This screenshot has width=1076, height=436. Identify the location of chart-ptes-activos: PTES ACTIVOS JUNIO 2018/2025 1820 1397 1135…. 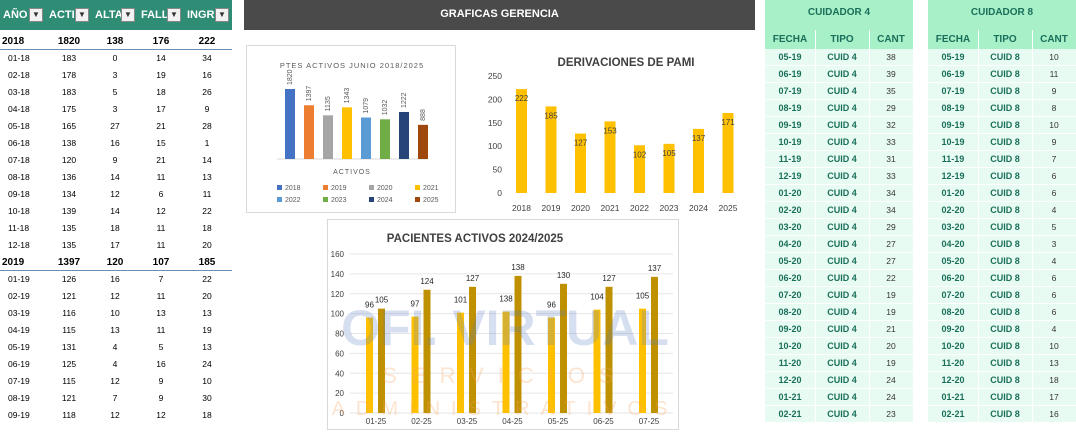
(351, 129).